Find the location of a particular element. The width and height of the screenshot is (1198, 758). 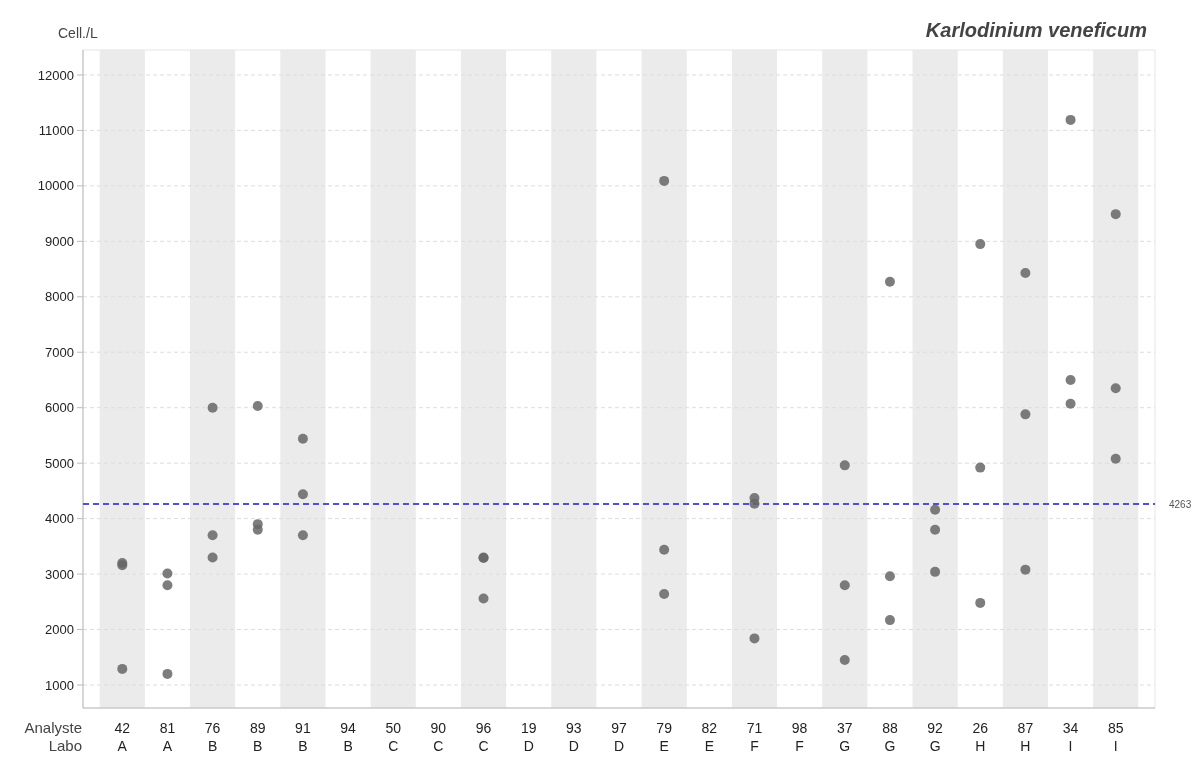

y-axis-title: Cell./L is located at coordinates (78, 33).